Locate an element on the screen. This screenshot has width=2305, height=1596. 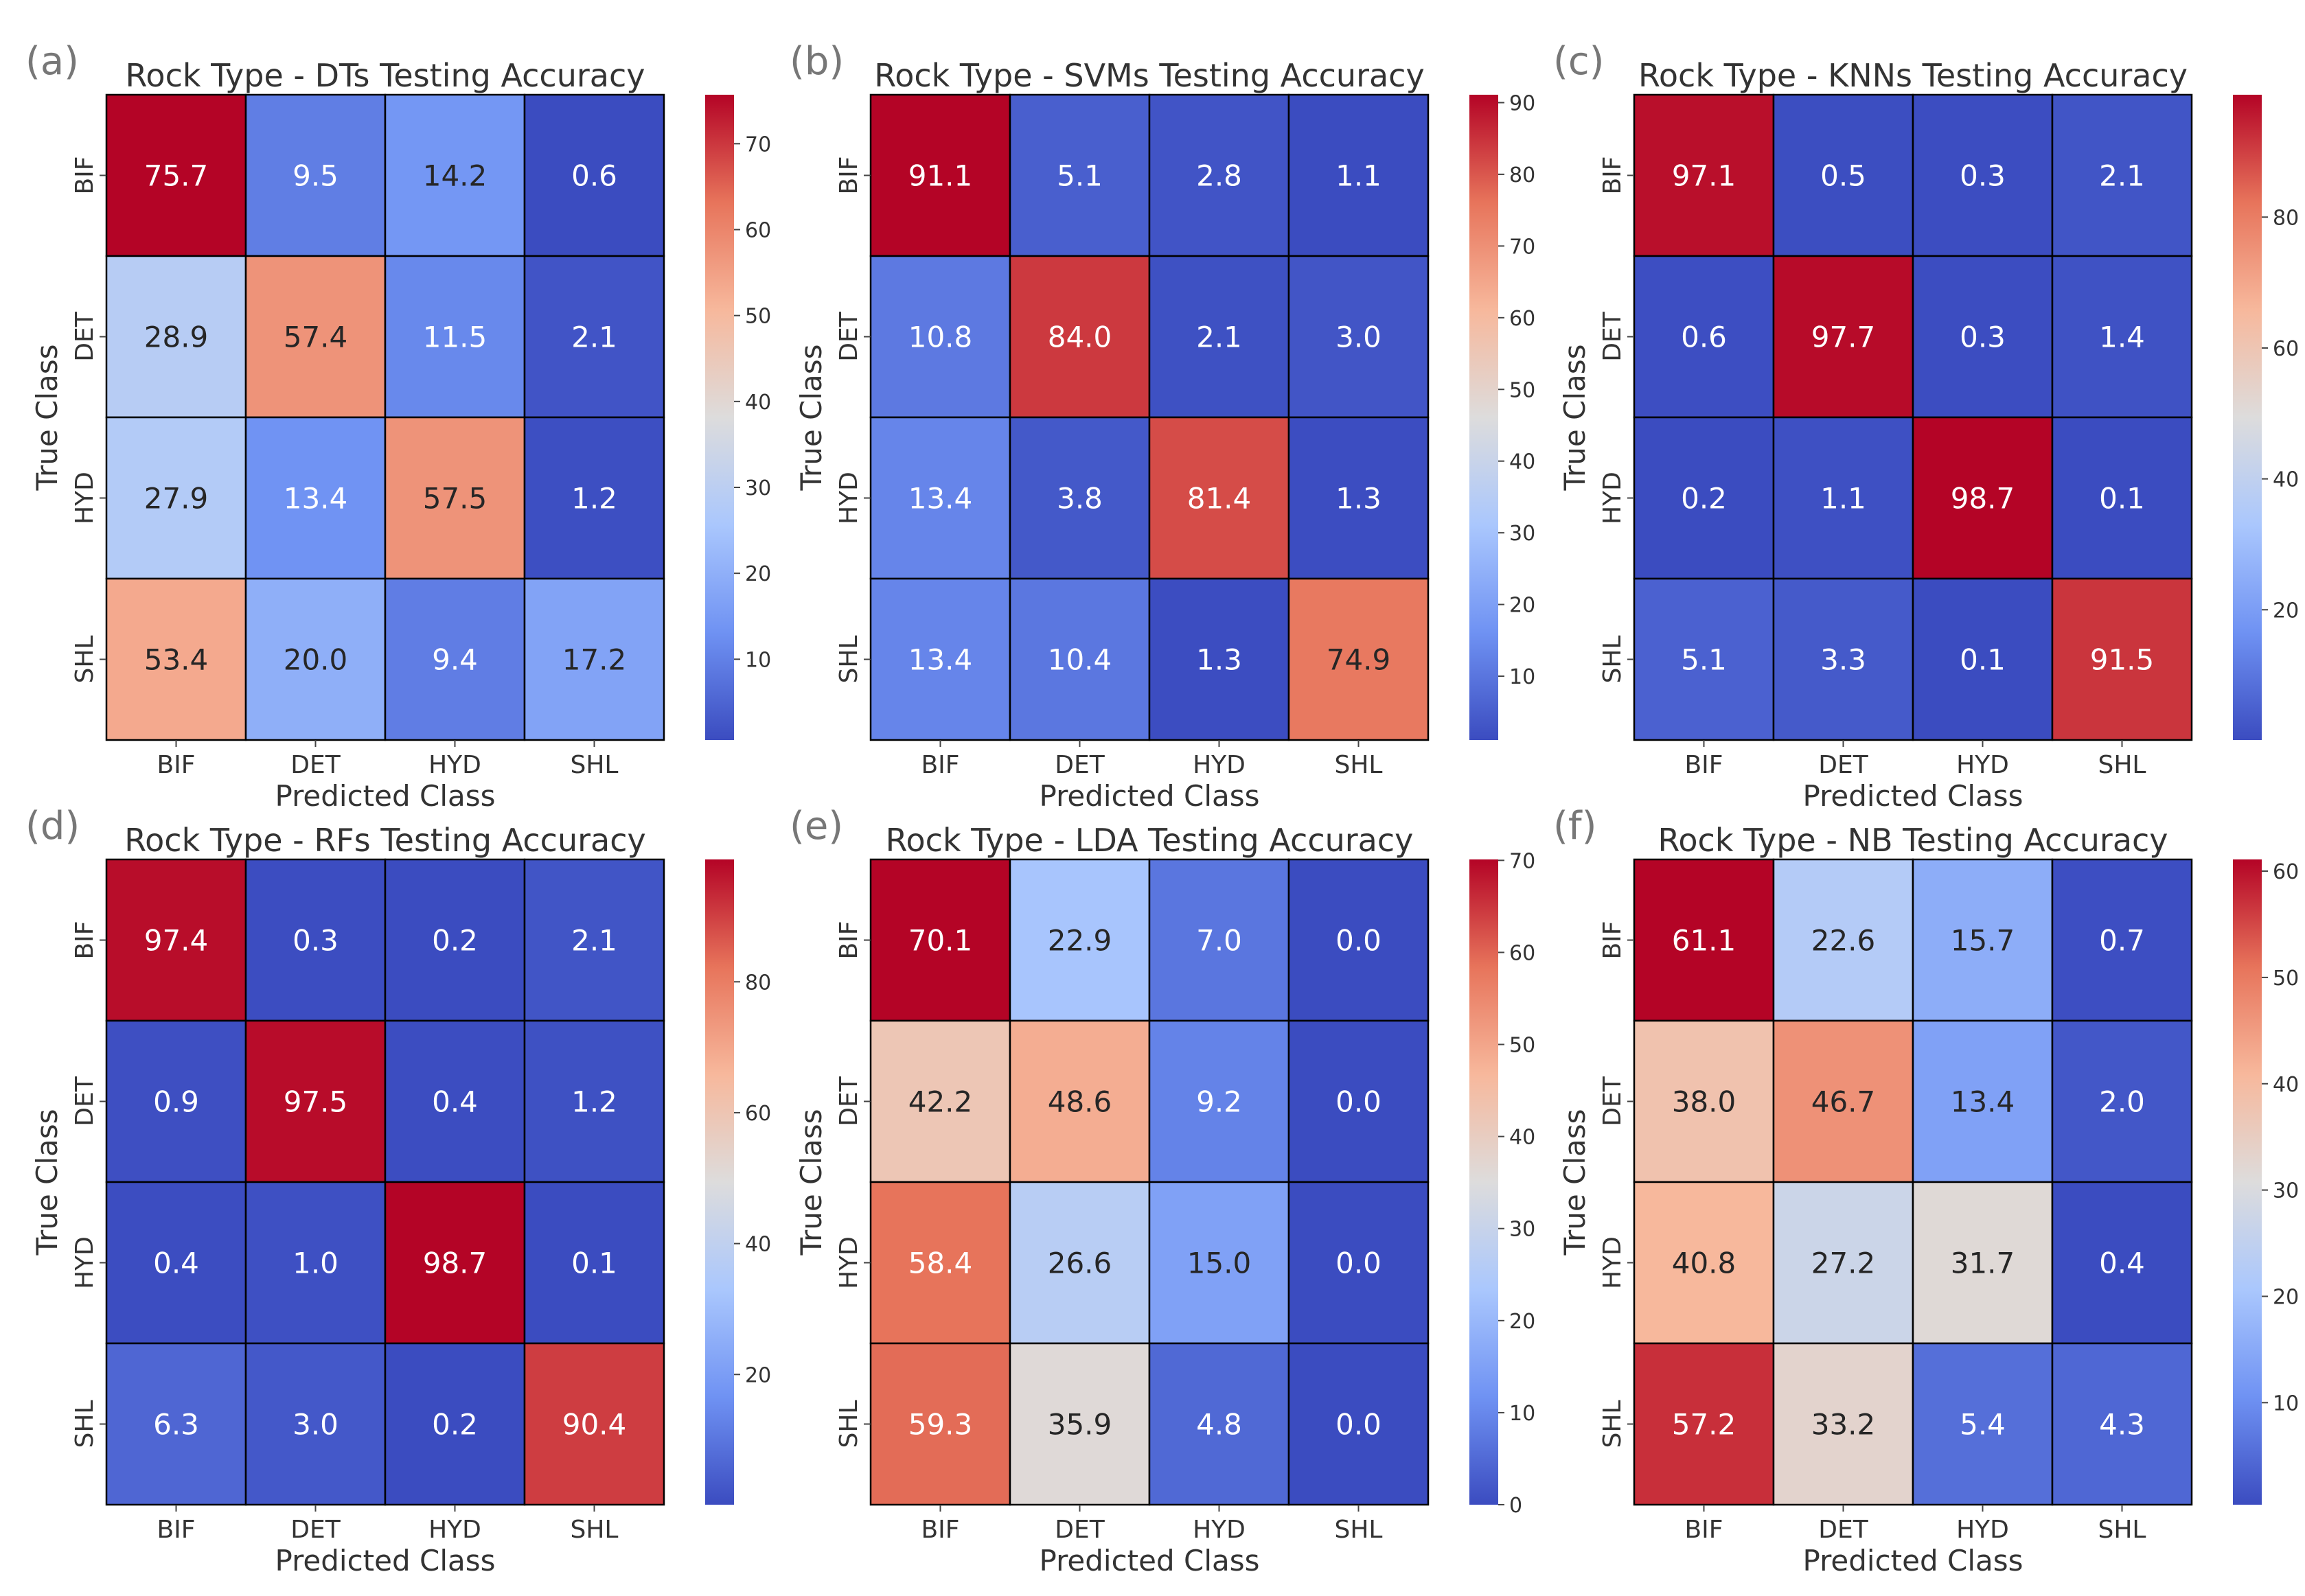
cell-value-label: 7.0 is located at coordinates (1219, 941).